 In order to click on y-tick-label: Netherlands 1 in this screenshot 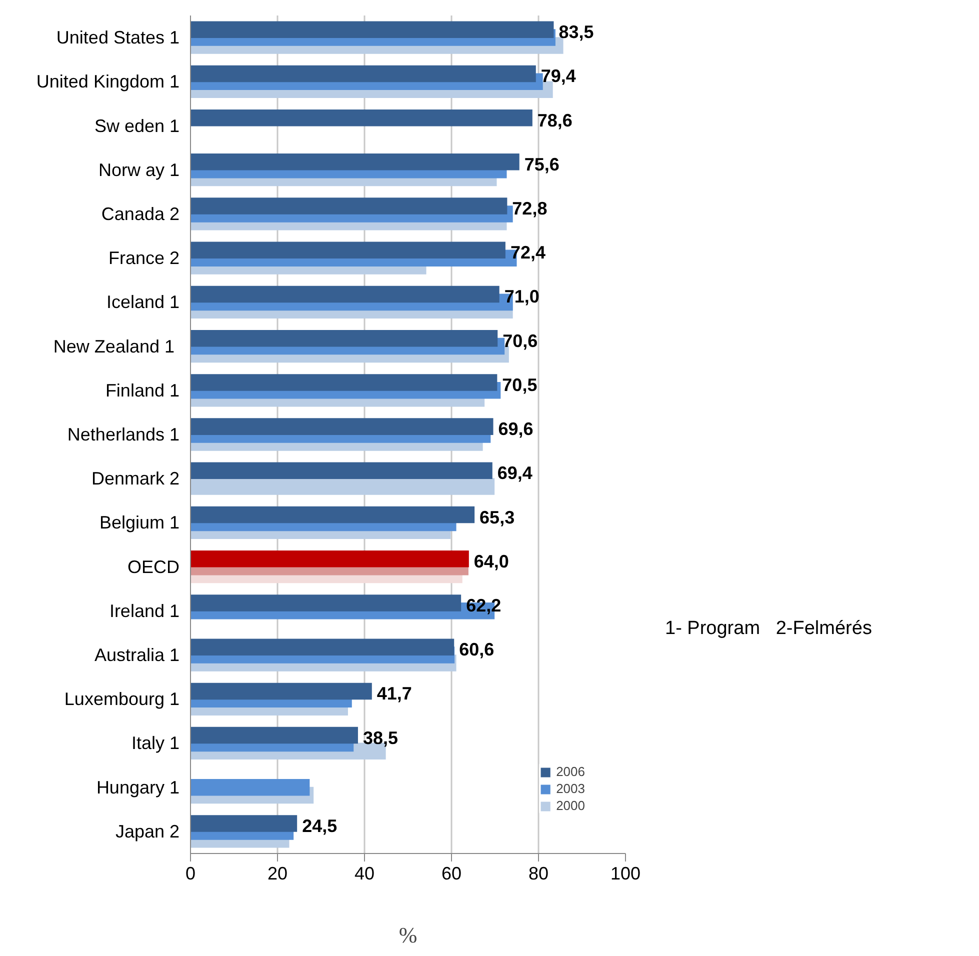, I will do `click(123, 434)`.